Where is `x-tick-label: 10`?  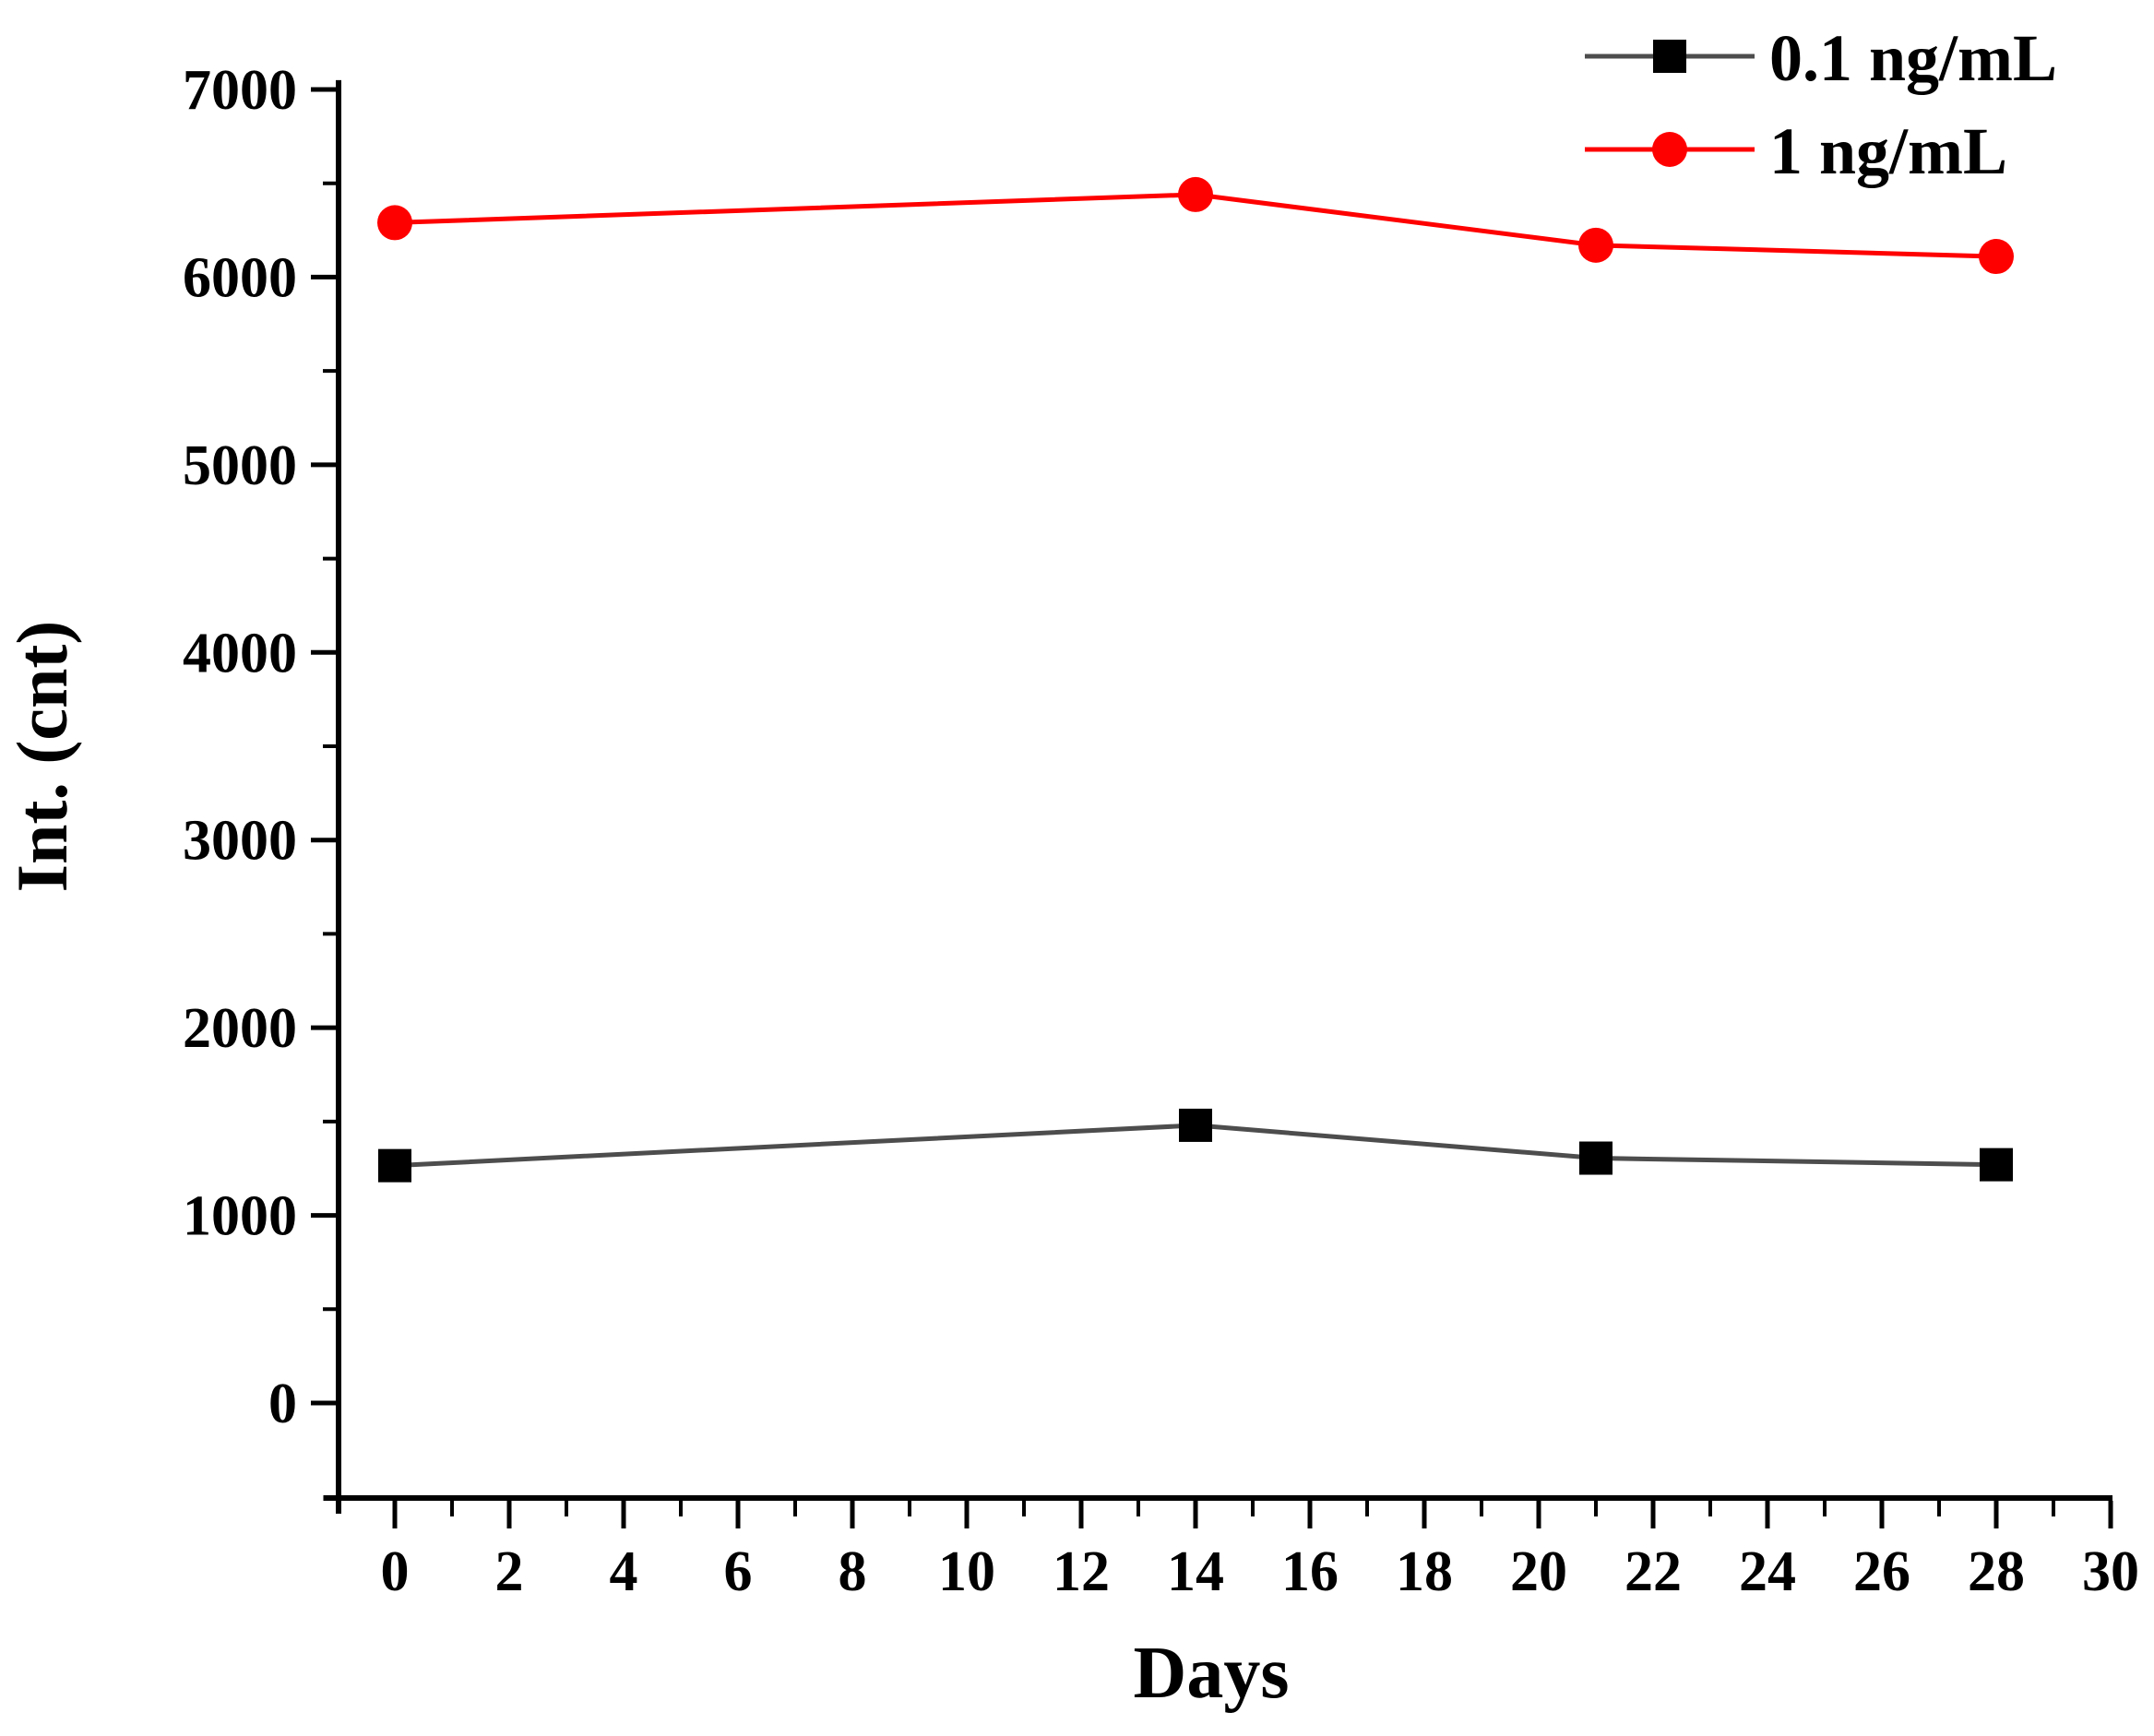 x-tick-label: 10 is located at coordinates (966, 1572).